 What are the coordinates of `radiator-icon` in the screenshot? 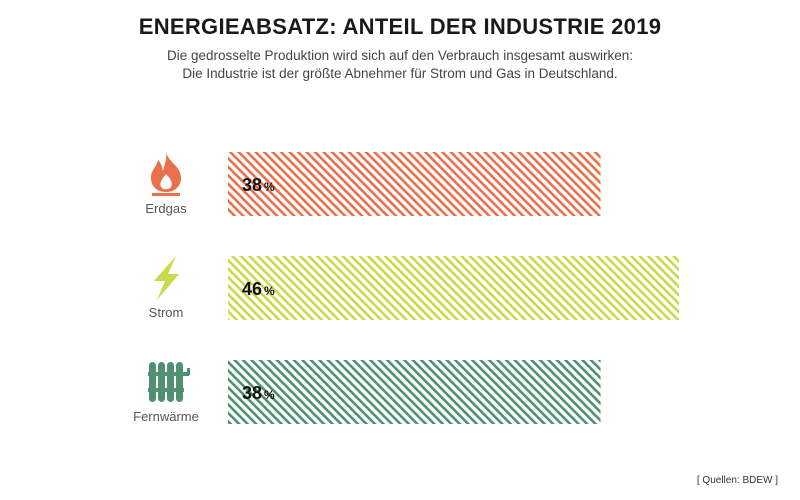 It's located at (169, 382).